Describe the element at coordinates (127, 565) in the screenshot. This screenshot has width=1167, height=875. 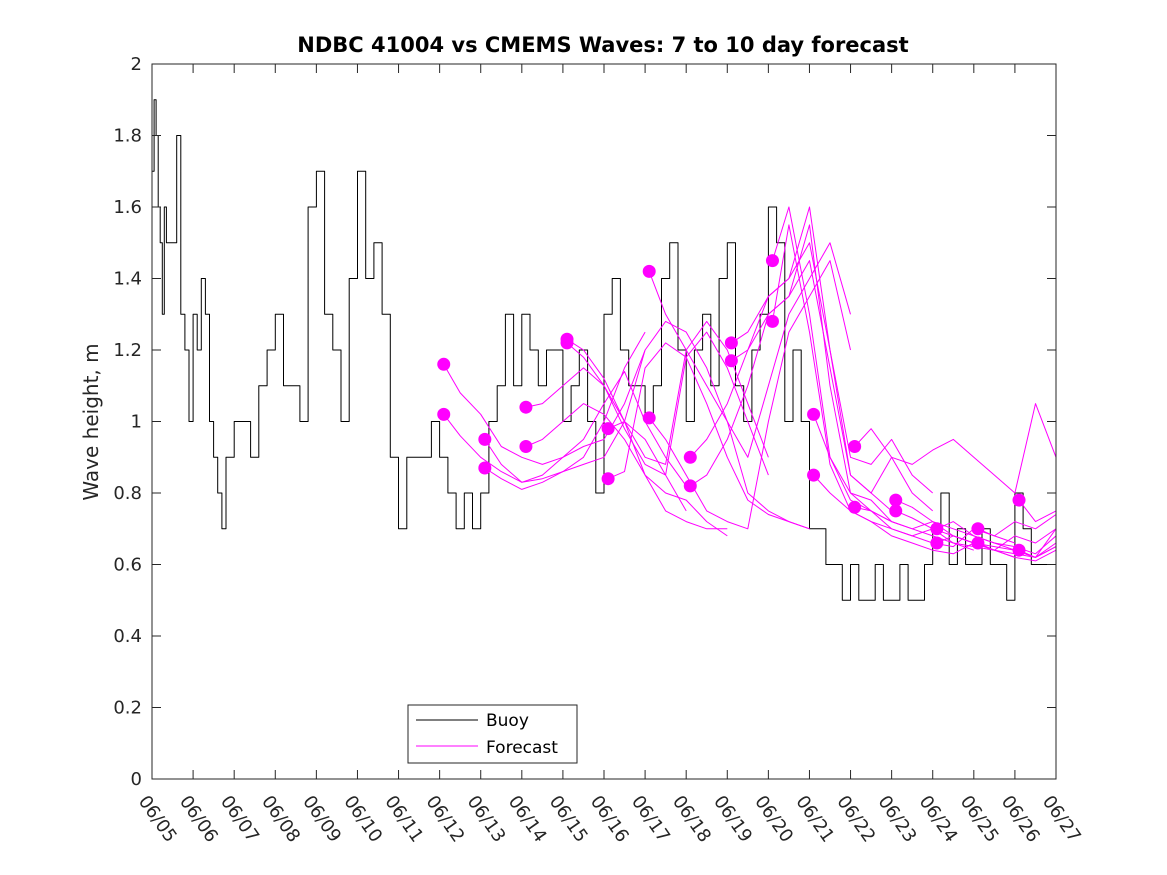
I see `y-tick-label-3: 0.6` at that location.